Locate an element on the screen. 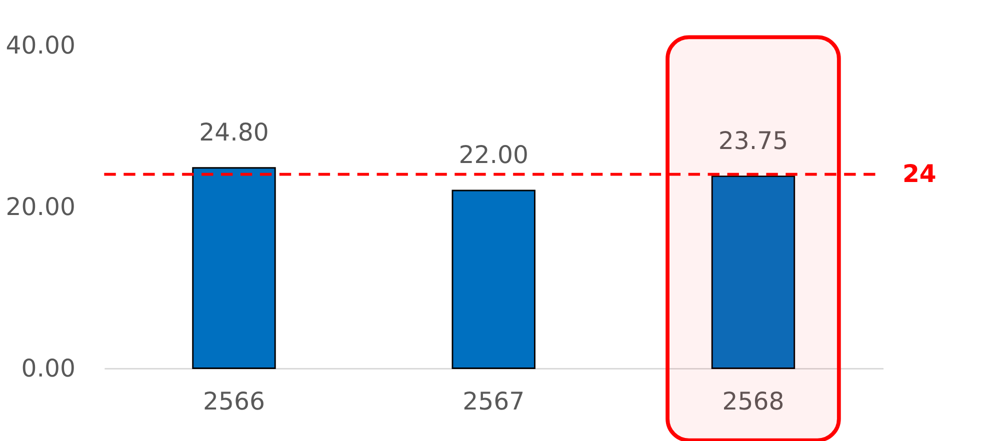  x-tick-label: 2566 is located at coordinates (234, 401).